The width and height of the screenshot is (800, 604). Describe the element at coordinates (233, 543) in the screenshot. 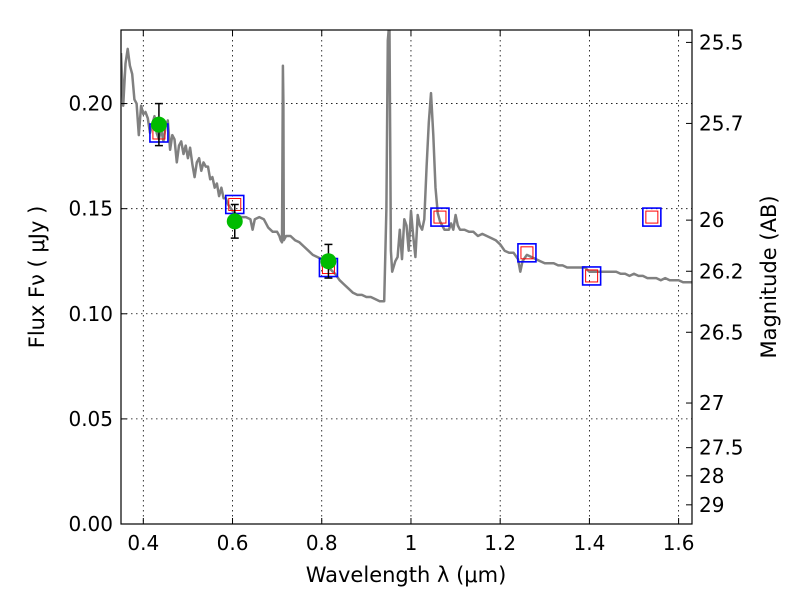

I see `x-tick-label: 0.6` at that location.